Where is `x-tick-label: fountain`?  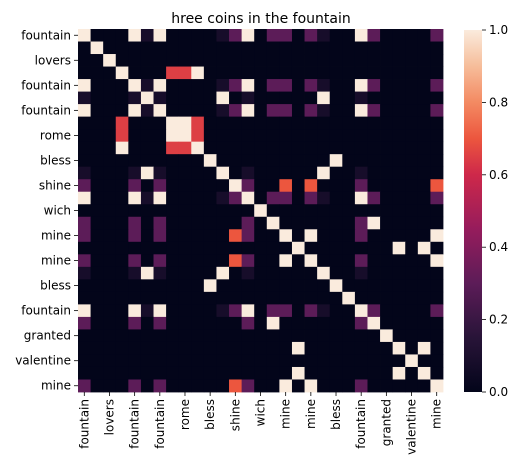
x-tick-label: fountain is located at coordinates (84, 424).